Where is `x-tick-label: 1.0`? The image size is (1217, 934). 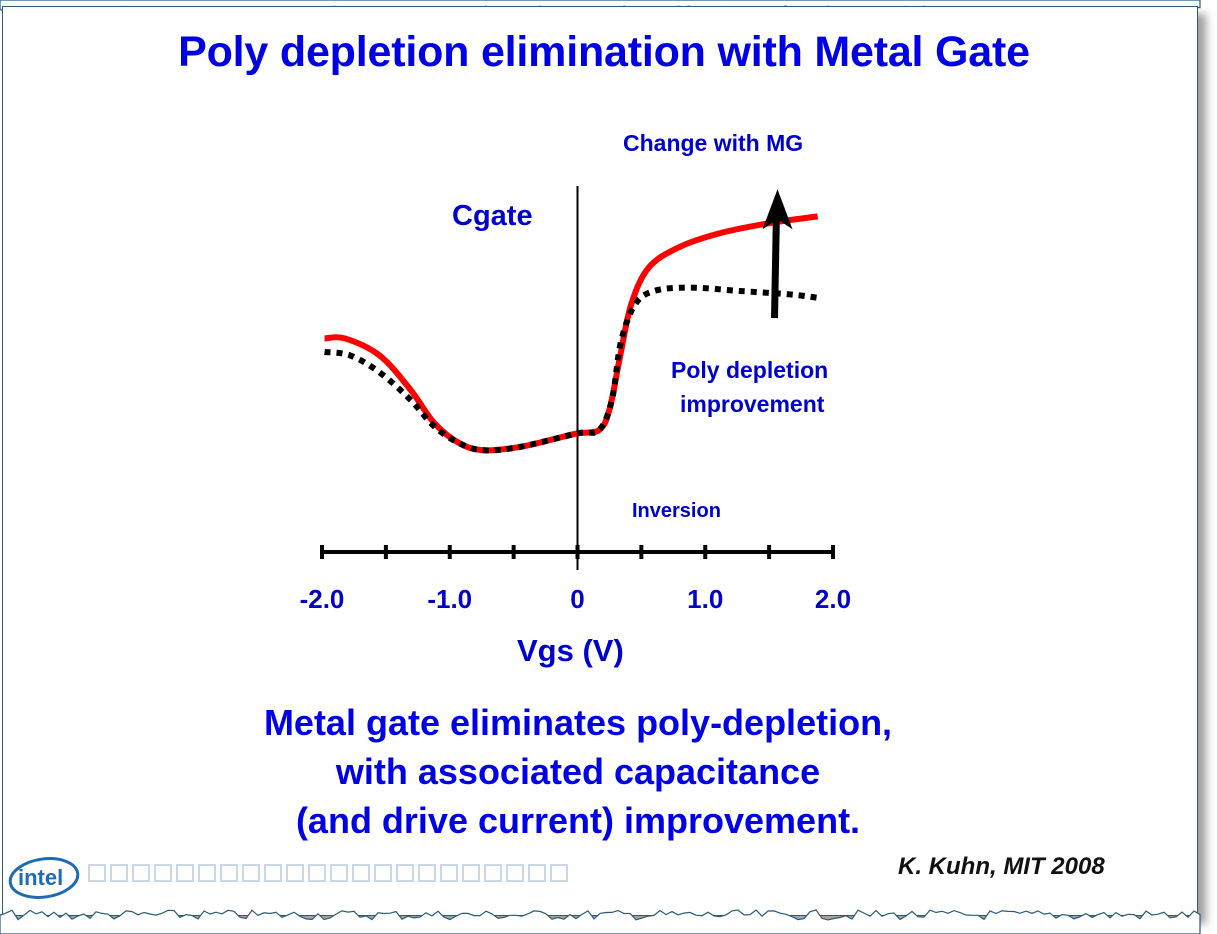
x-tick-label: 1.0 is located at coordinates (705, 599).